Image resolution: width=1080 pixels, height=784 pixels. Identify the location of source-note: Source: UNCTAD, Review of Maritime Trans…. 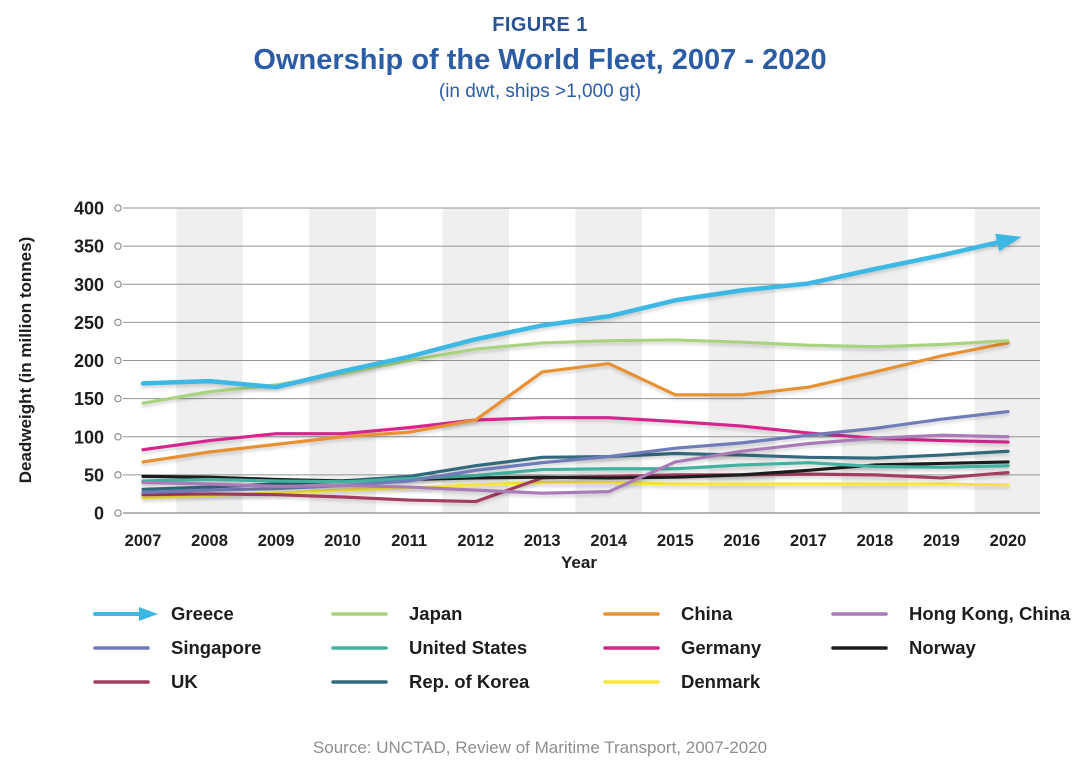
(540, 747).